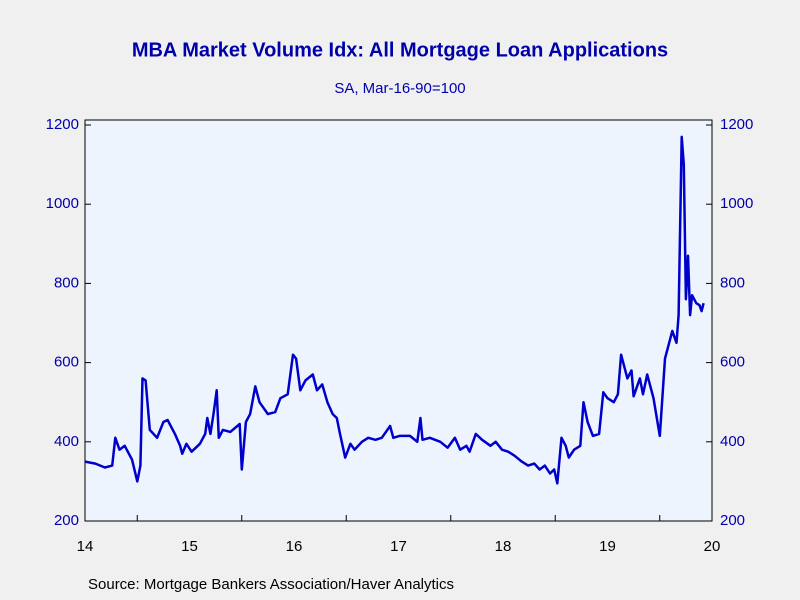 The image size is (800, 600). I want to click on x-tick-label: 20, so click(712, 546).